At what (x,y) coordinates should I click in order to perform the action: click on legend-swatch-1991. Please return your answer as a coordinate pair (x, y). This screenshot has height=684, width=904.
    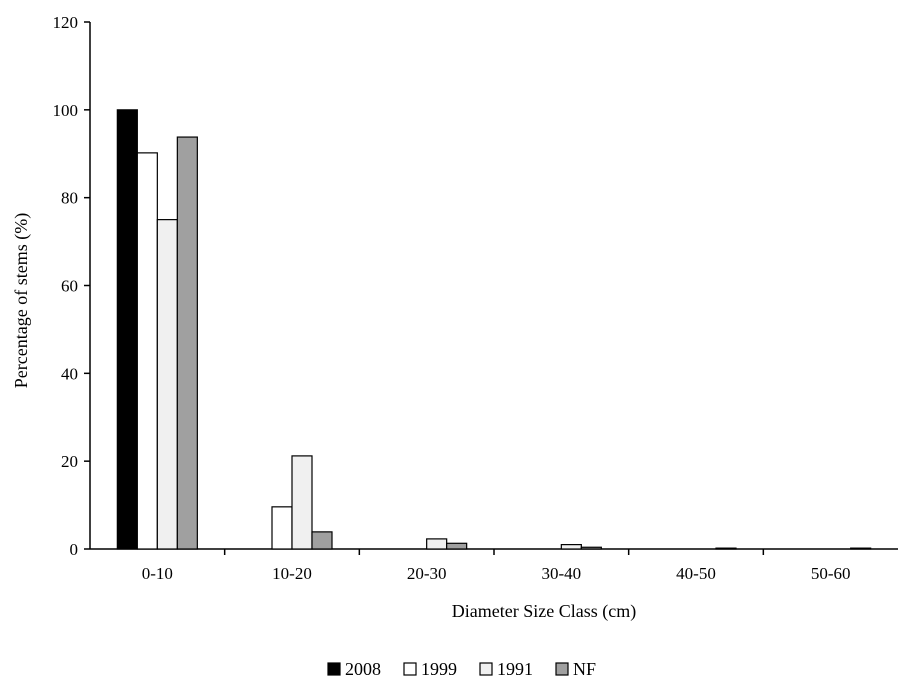
    Looking at the image, I should click on (486, 669).